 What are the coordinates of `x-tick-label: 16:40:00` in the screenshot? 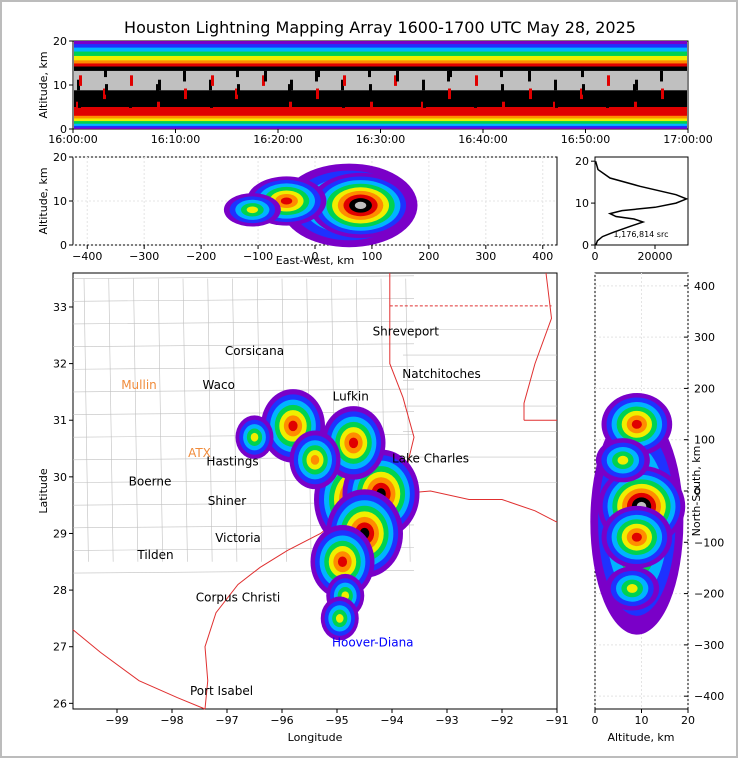 It's located at (482, 139).